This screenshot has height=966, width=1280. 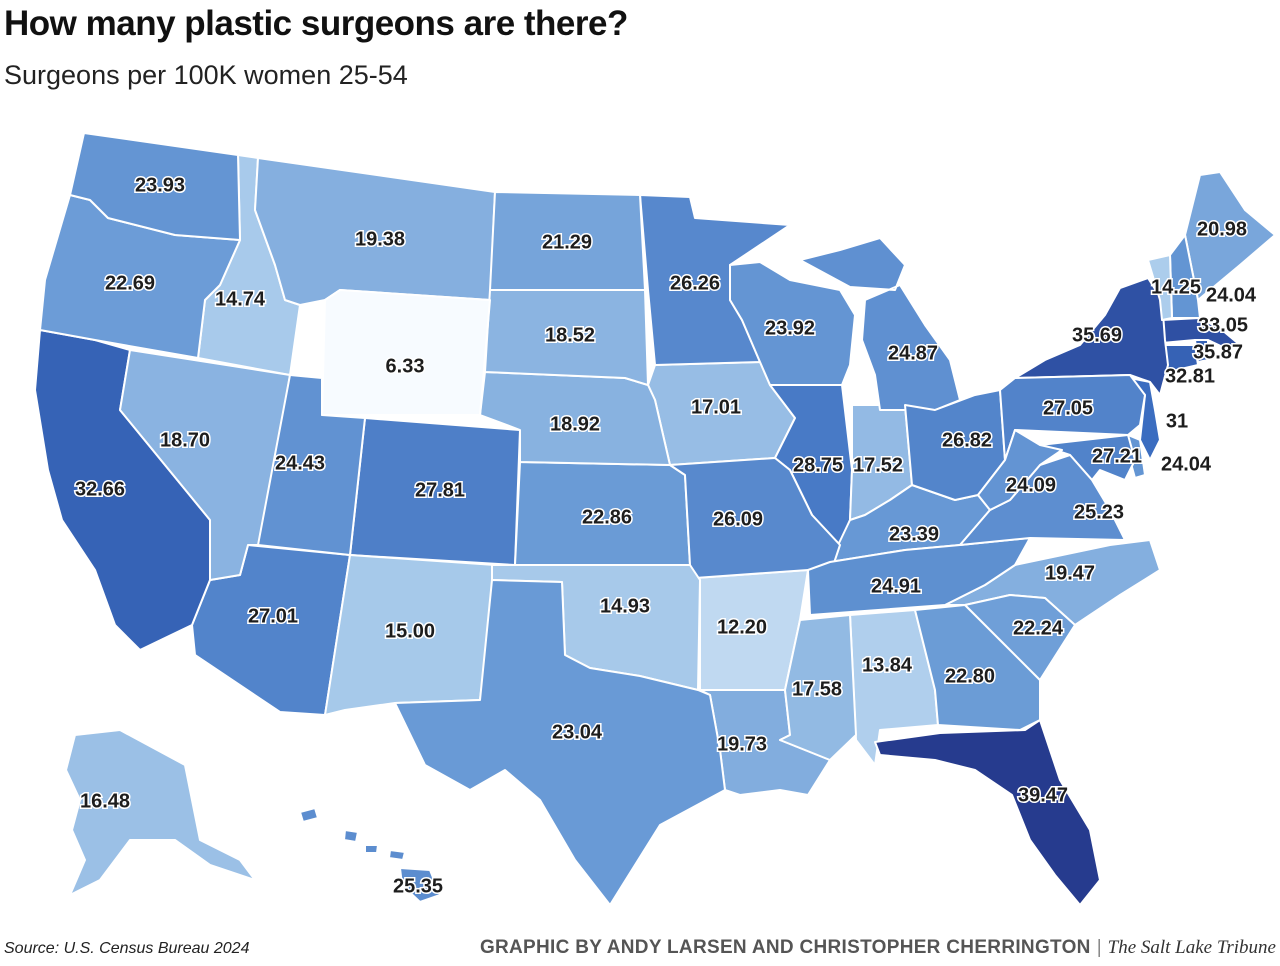 I want to click on state-tx, so click(x=560, y=742).